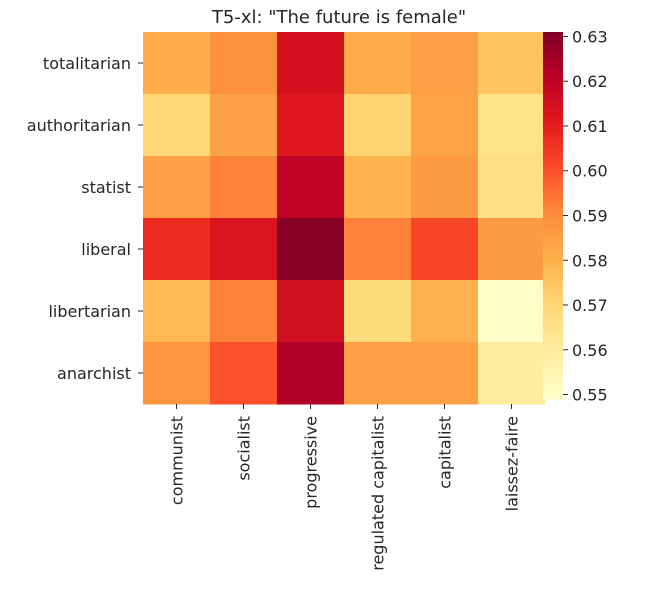 Image resolution: width=646 pixels, height=603 pixels. Describe the element at coordinates (311, 462) in the screenshot. I see `x-tick-label: progressive` at that location.